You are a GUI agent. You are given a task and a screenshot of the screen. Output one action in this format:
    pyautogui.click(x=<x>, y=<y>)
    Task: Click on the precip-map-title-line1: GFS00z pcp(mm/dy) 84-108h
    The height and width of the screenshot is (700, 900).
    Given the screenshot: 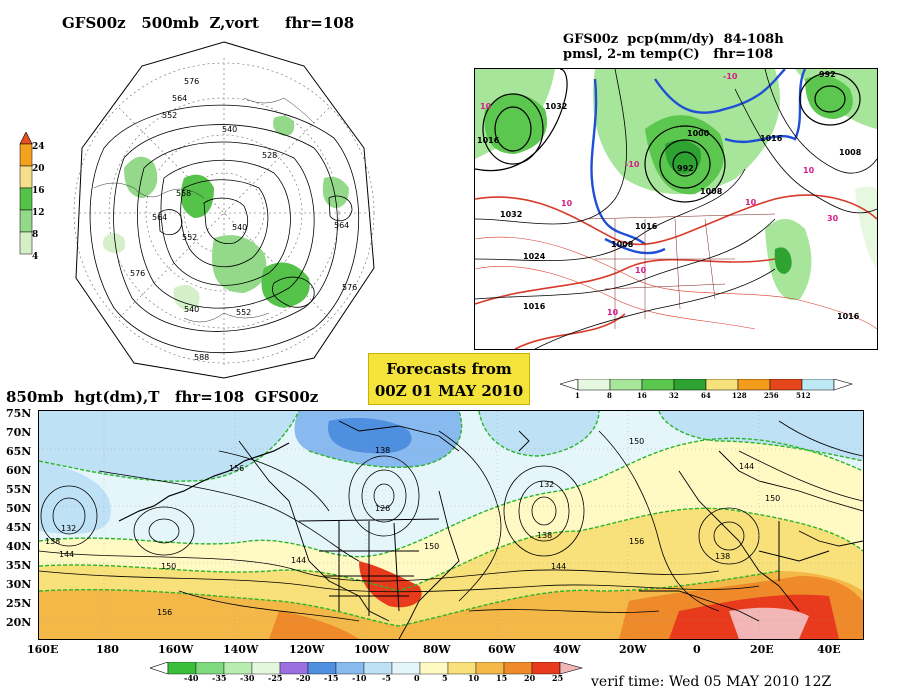 What is the action you would take?
    pyautogui.click(x=673, y=39)
    